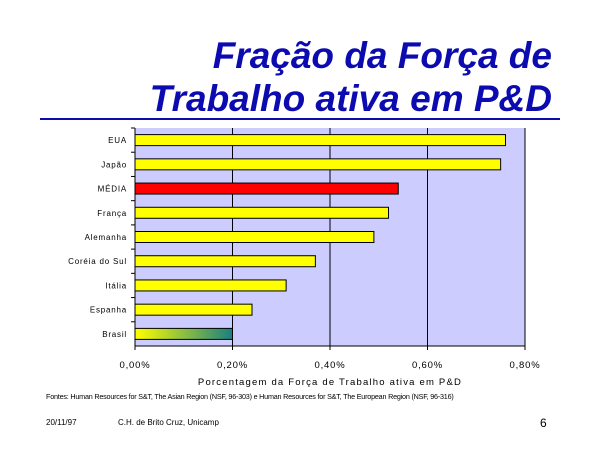 The image size is (600, 450). What do you see at coordinates (117, 140) in the screenshot?
I see `category-label: EUA` at bounding box center [117, 140].